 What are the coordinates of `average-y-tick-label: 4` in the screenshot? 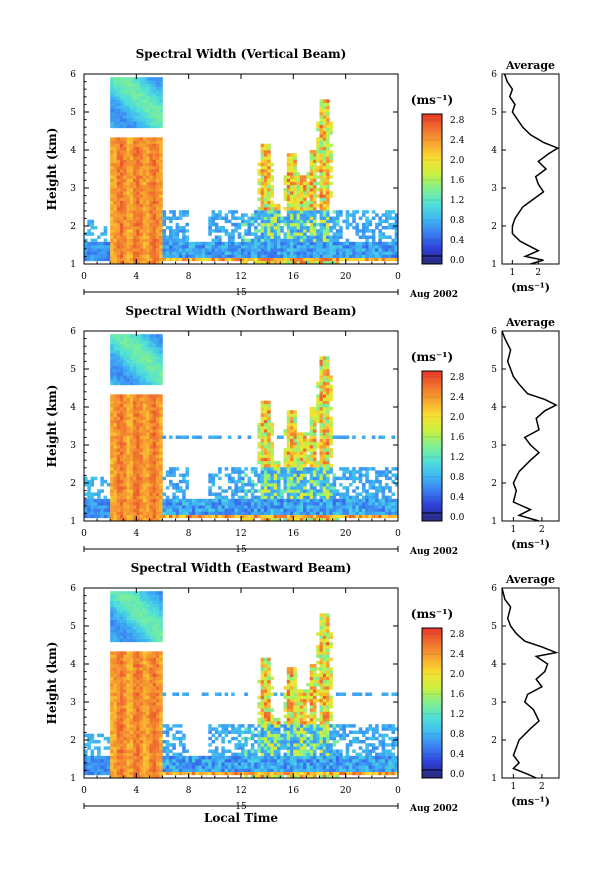 It's located at (494, 408).